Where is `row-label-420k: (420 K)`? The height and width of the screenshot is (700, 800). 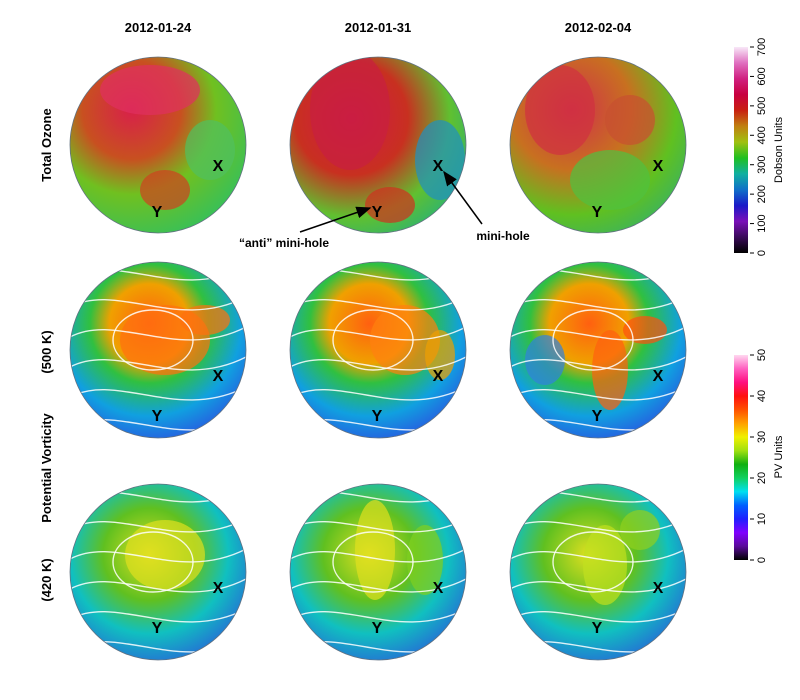
row-label-420k: (420 K) is located at coordinates (46, 579).